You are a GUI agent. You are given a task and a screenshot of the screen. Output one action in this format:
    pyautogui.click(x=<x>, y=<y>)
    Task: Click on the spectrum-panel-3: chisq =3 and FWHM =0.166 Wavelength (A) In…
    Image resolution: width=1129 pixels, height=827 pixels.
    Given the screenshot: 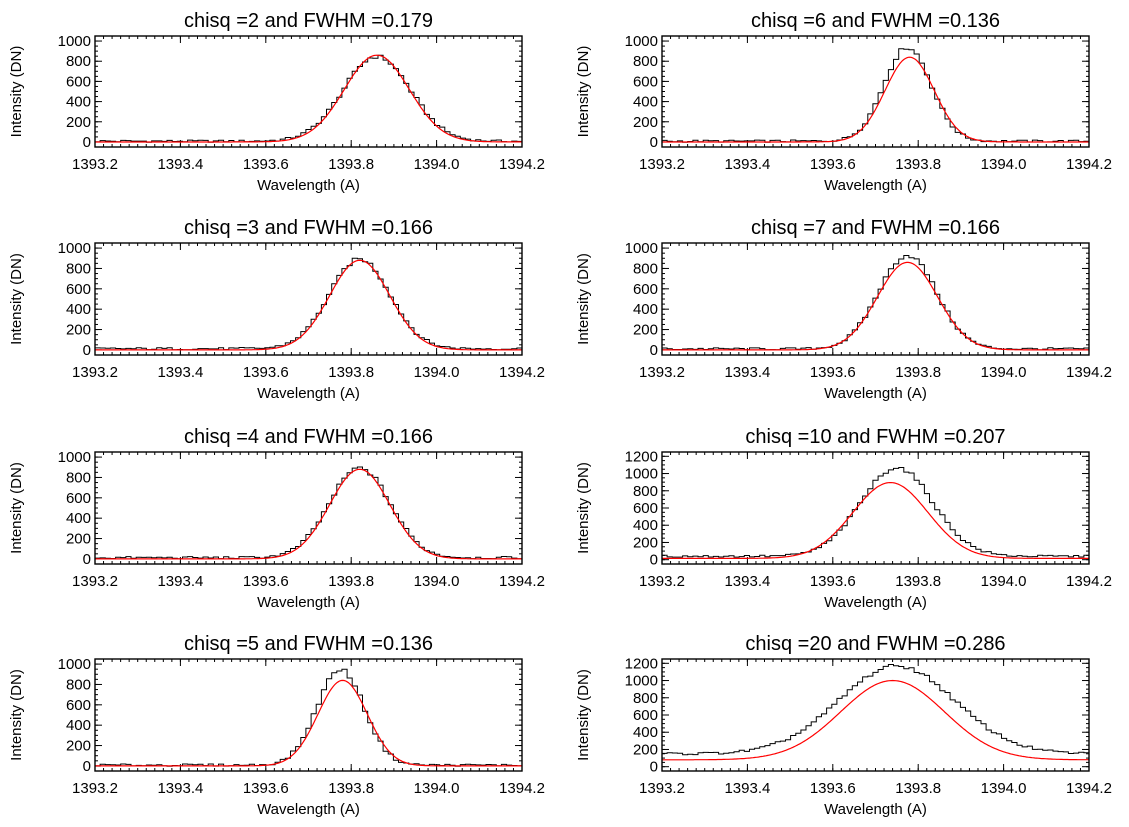 What is the action you would take?
    pyautogui.click(x=276, y=309)
    